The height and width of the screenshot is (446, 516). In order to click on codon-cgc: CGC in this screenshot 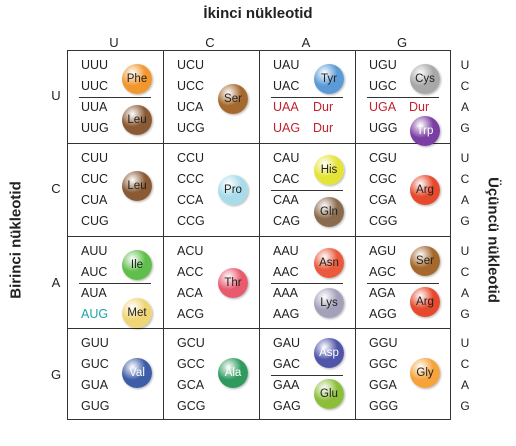, I will do `click(383, 179)`.